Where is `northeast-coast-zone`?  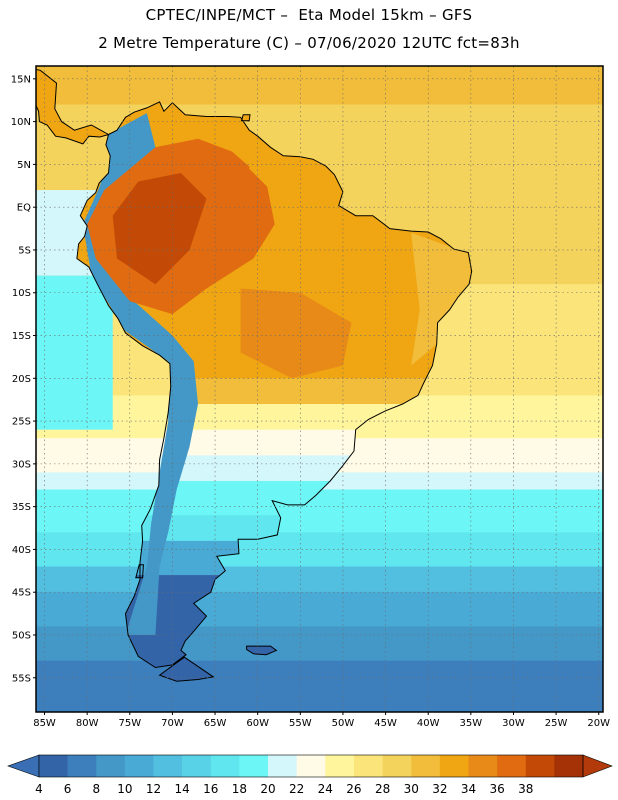 northeast-coast-zone is located at coordinates (441, 299).